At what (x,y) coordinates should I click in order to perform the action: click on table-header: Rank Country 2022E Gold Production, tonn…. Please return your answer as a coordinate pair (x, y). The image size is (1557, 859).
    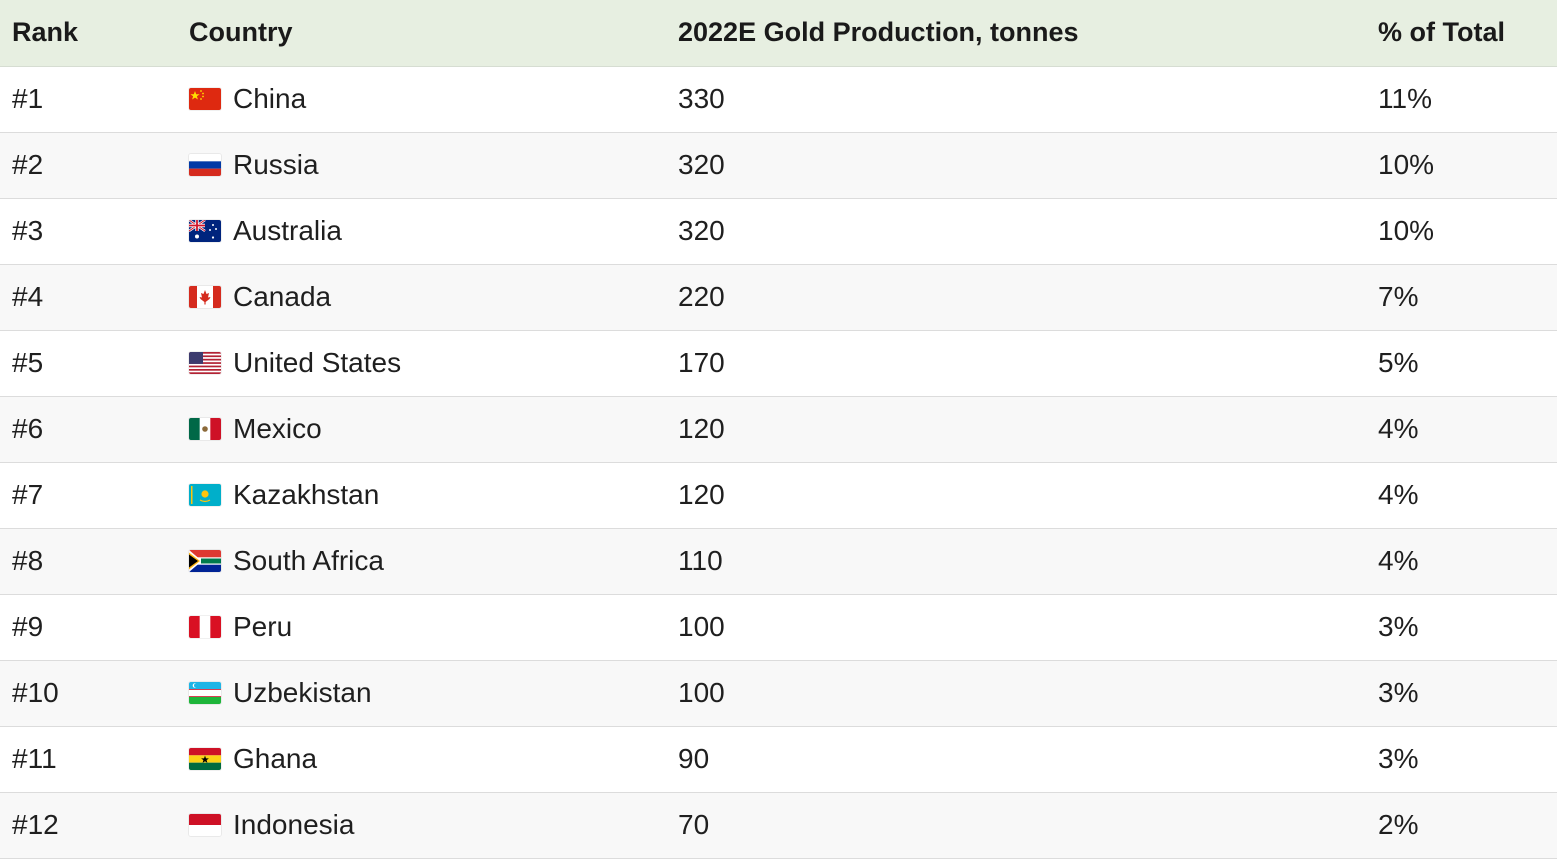
    Looking at the image, I should click on (778, 33).